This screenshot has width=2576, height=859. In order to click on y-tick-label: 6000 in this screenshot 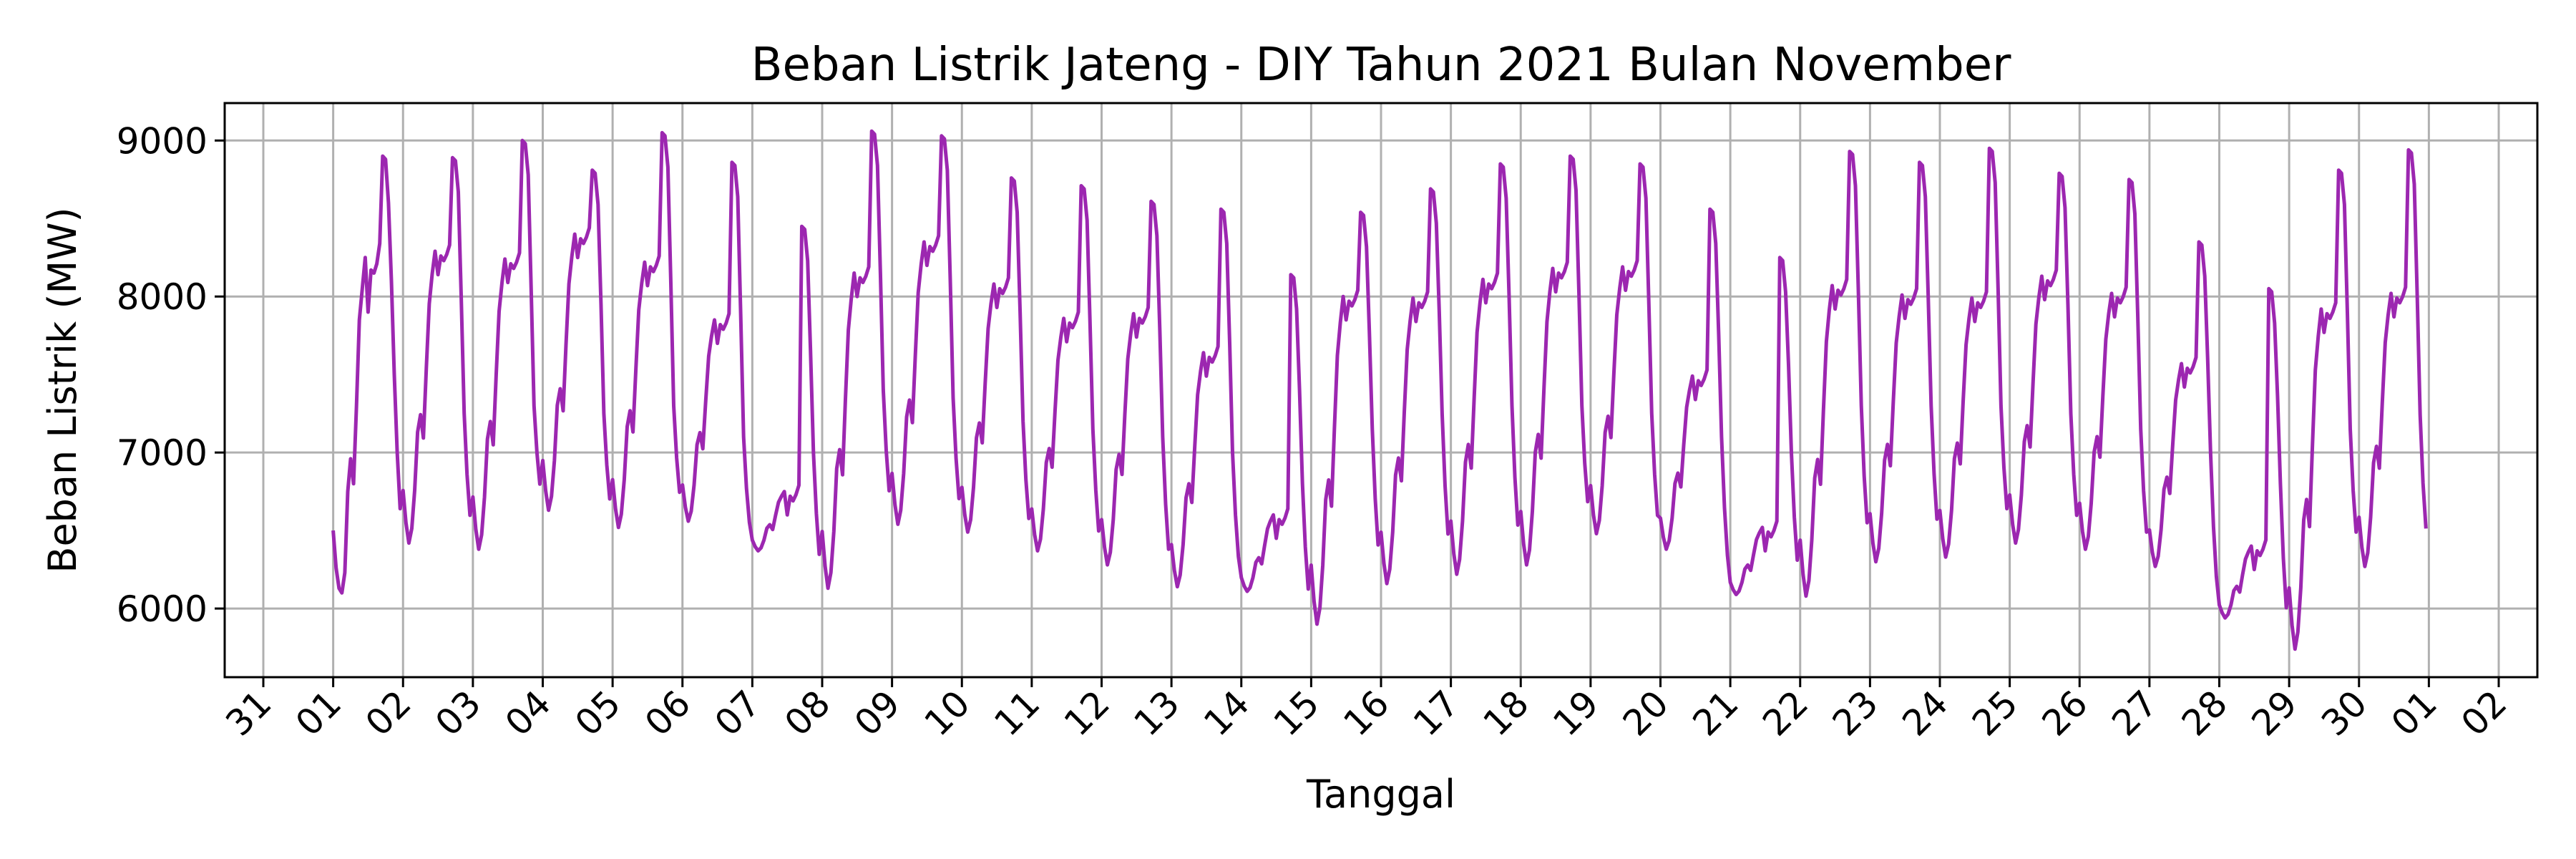, I will do `click(162, 609)`.